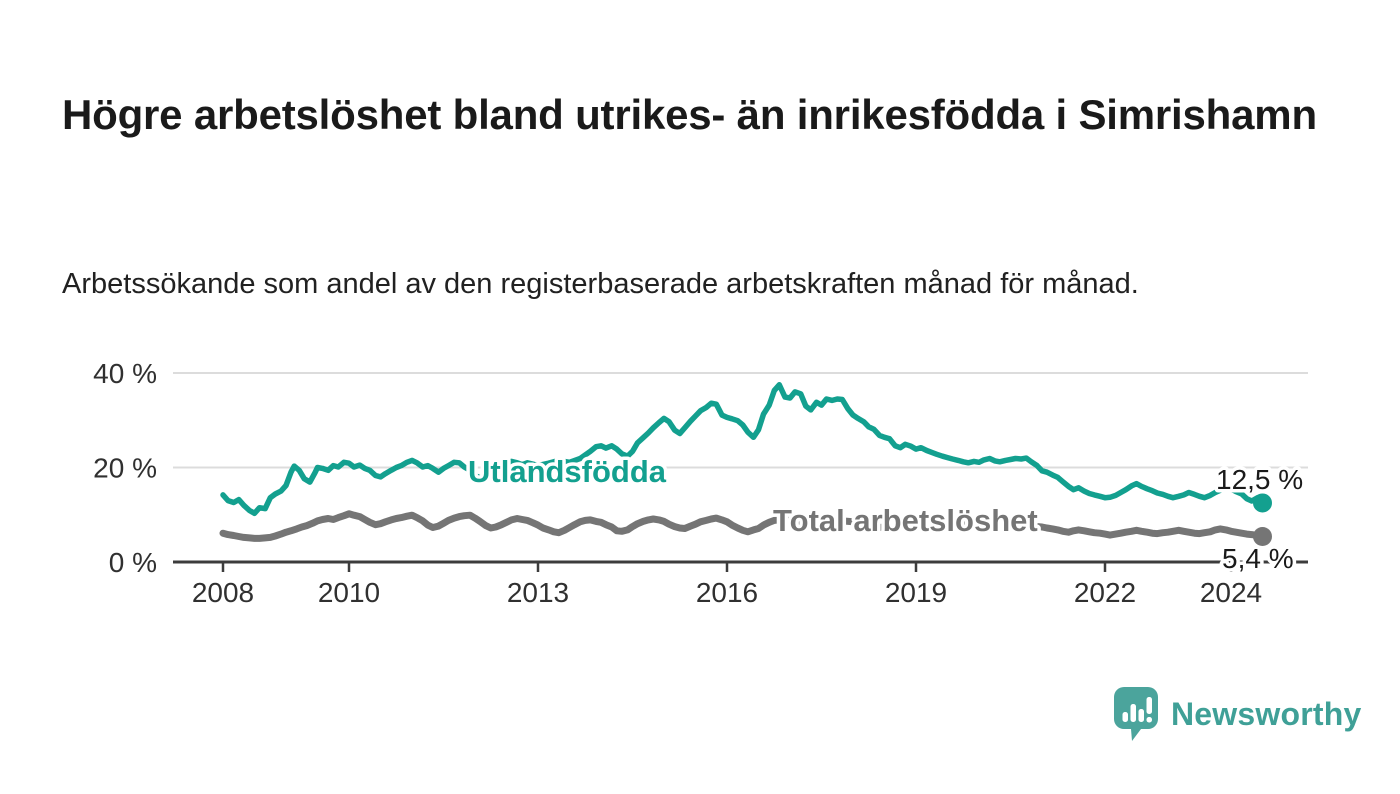 The height and width of the screenshot is (794, 1400). Describe the element at coordinates (133, 562) in the screenshot. I see `y-tick-label-0: 0 %` at that location.